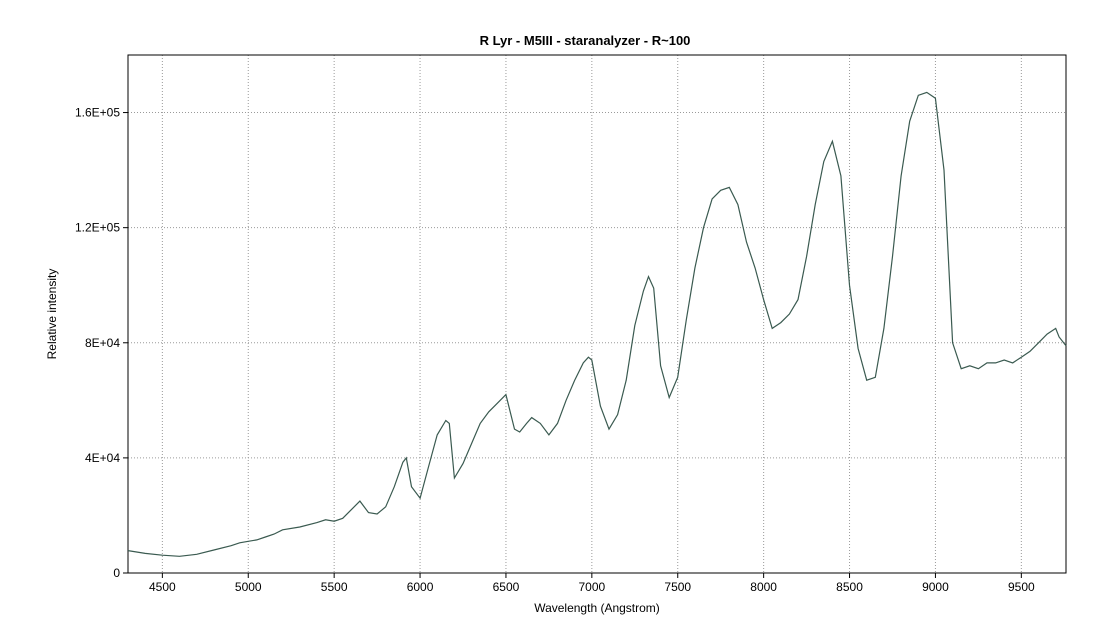 This screenshot has height=642, width=1100. What do you see at coordinates (334, 587) in the screenshot?
I see `x-tick-label: 5500` at bounding box center [334, 587].